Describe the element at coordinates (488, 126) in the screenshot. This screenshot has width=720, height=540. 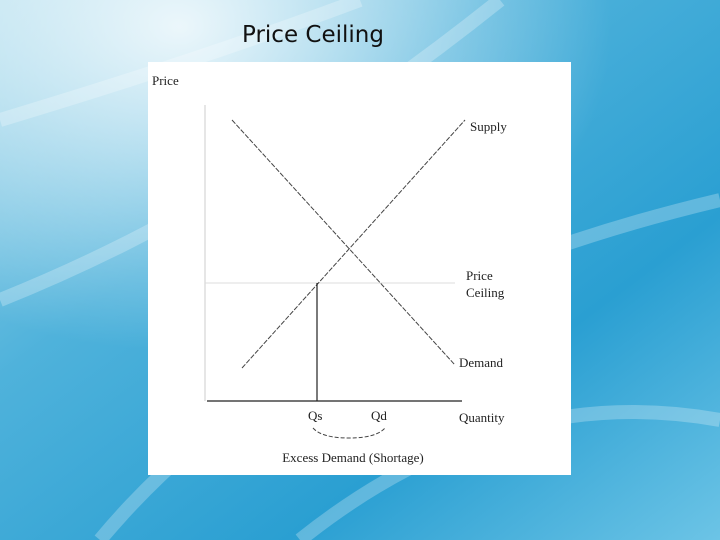
I see `supply-label: Supply` at that location.